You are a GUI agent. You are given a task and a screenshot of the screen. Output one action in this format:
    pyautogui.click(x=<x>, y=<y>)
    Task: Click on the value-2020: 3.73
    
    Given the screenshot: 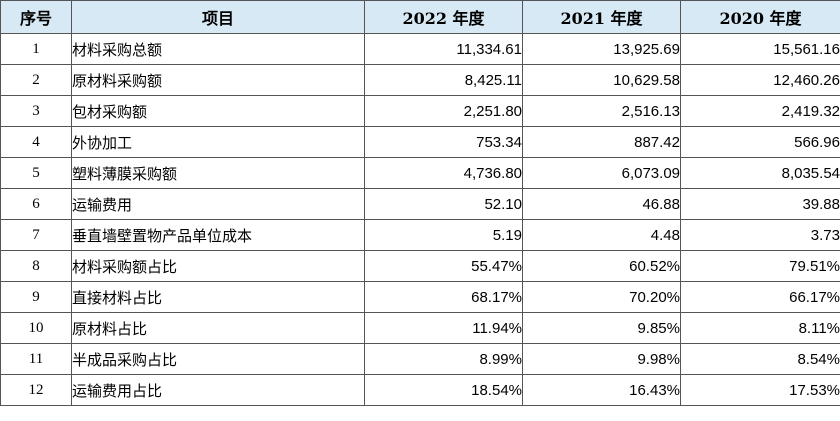 What is the action you would take?
    pyautogui.click(x=760, y=235)
    